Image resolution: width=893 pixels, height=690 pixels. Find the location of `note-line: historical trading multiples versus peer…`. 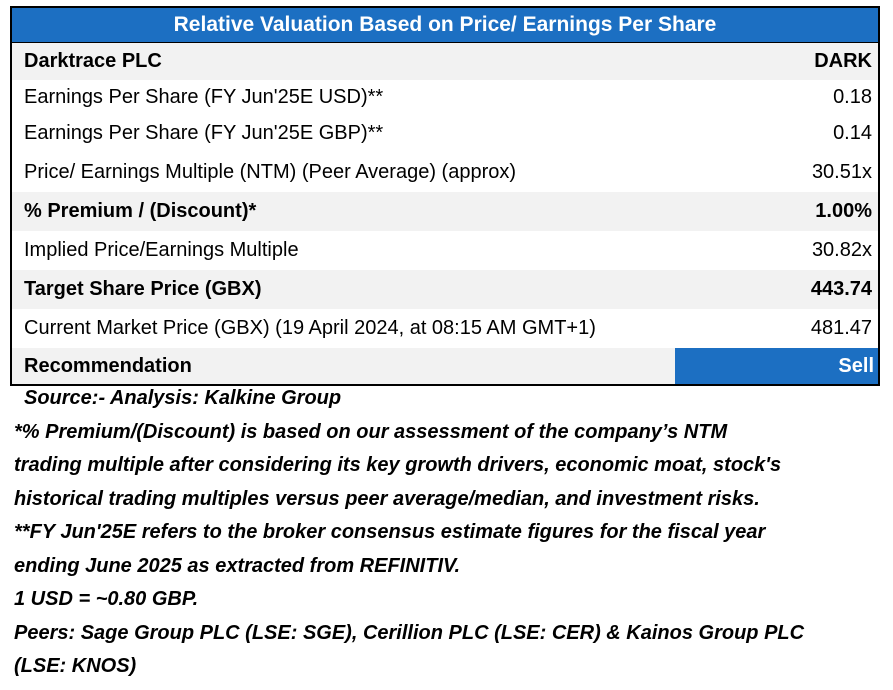

note-line: historical trading multiples versus peer… is located at coordinates (387, 498).